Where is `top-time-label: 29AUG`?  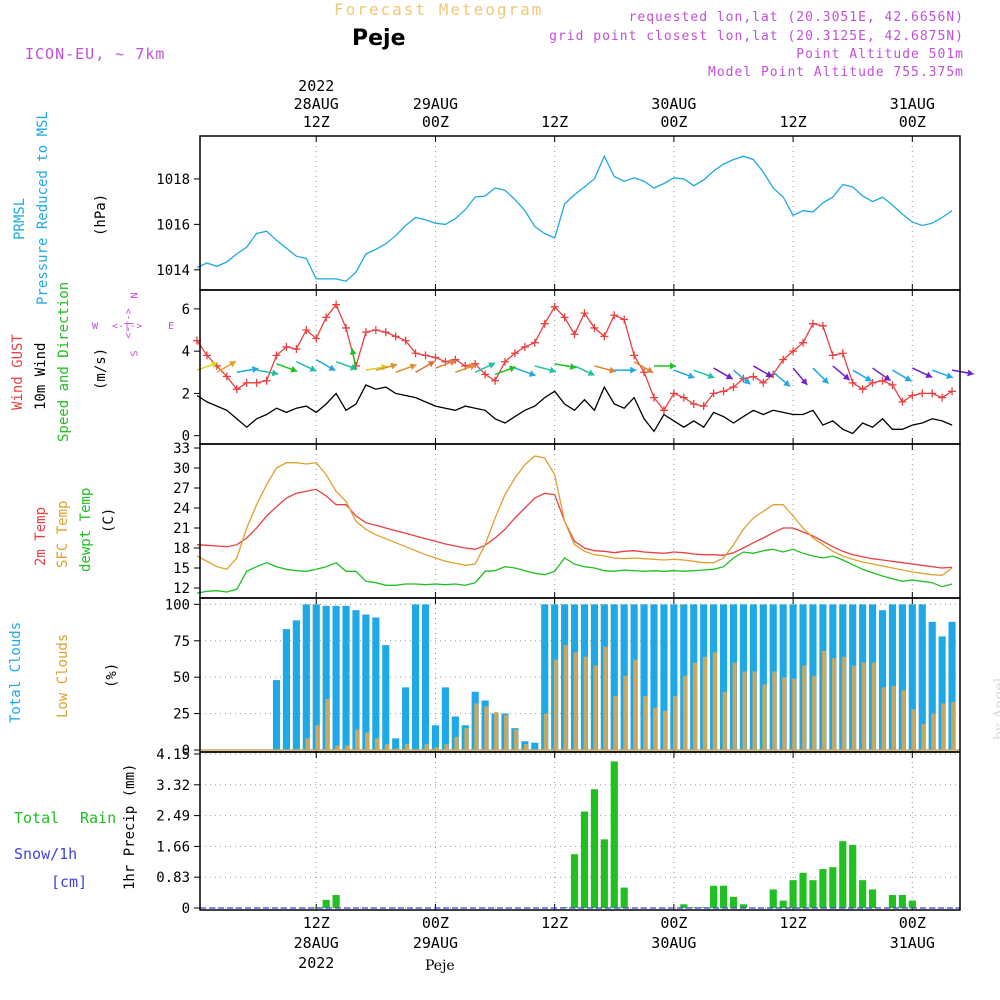
top-time-label: 29AUG is located at coordinates (435, 104).